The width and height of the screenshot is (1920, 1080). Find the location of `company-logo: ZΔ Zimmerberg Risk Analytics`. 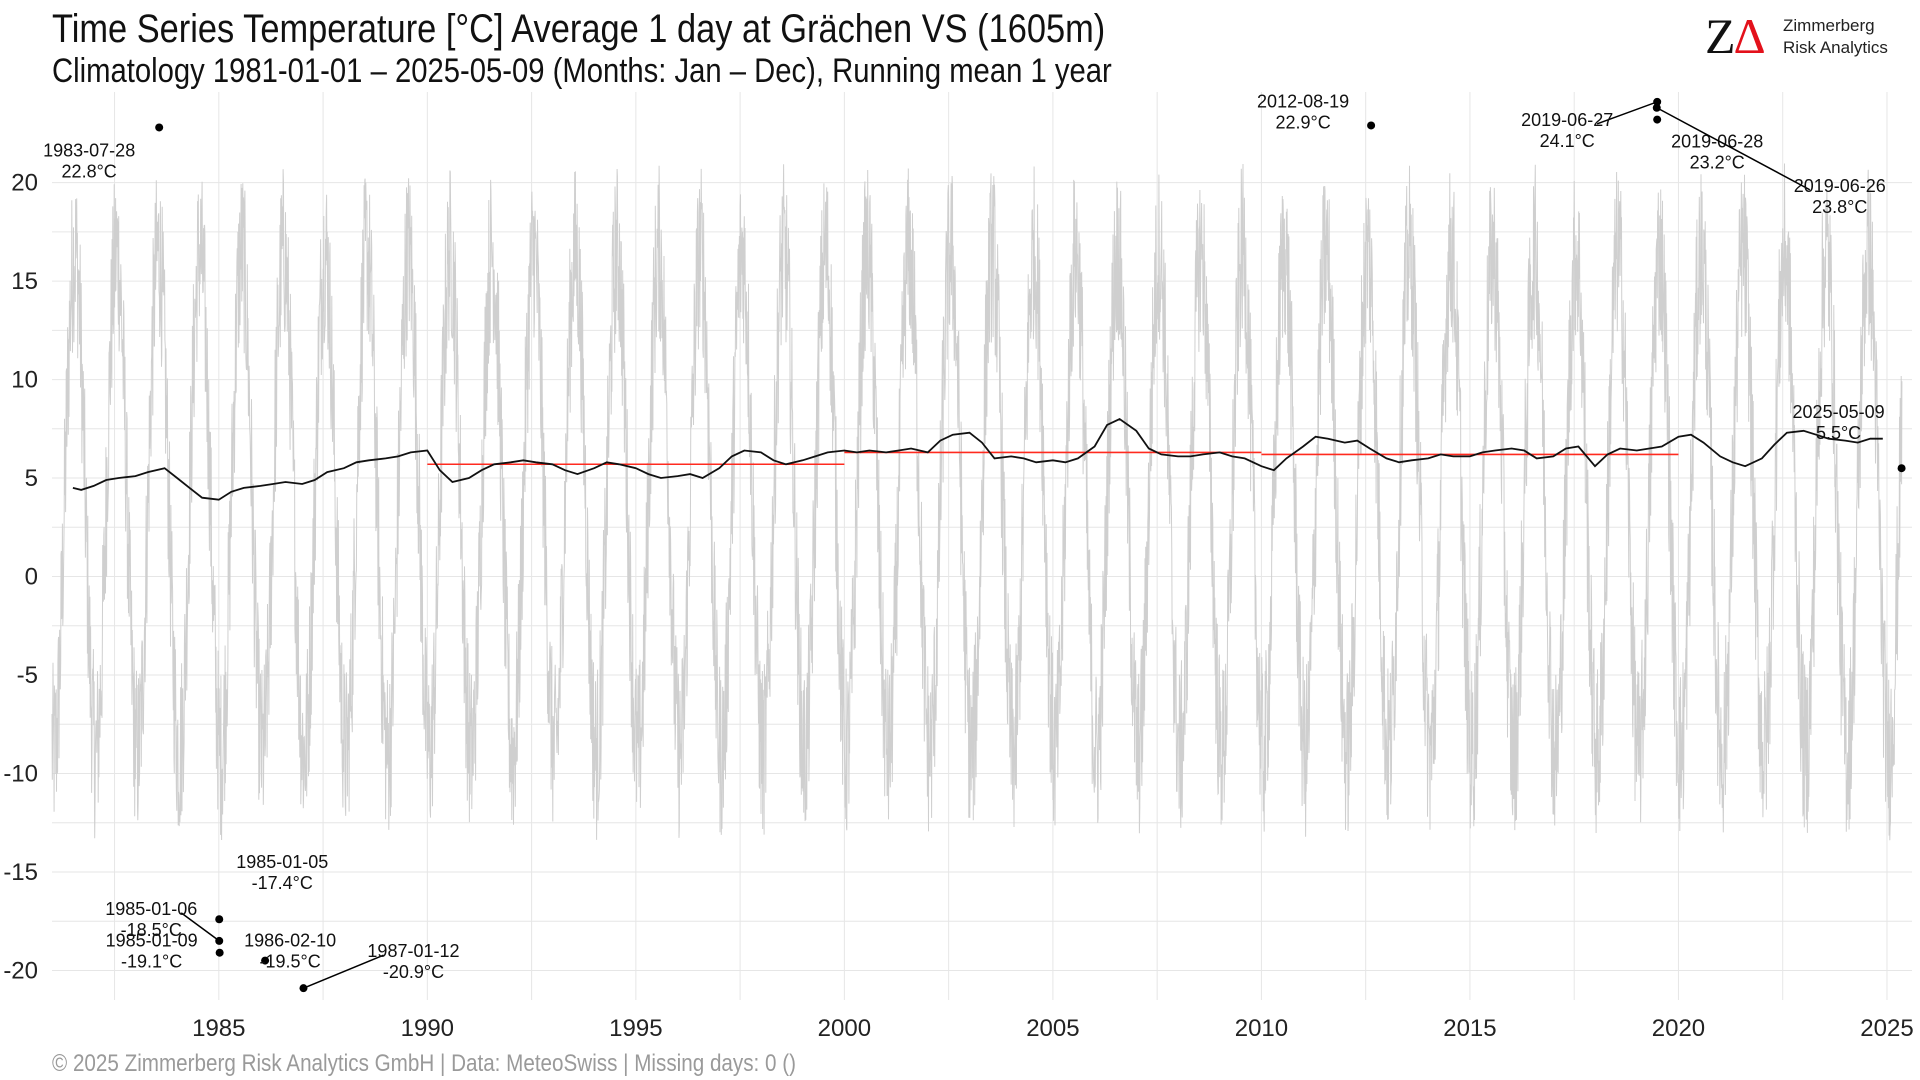

company-logo: ZΔ Zimmerberg Risk Analytics is located at coordinates (1805, 36).